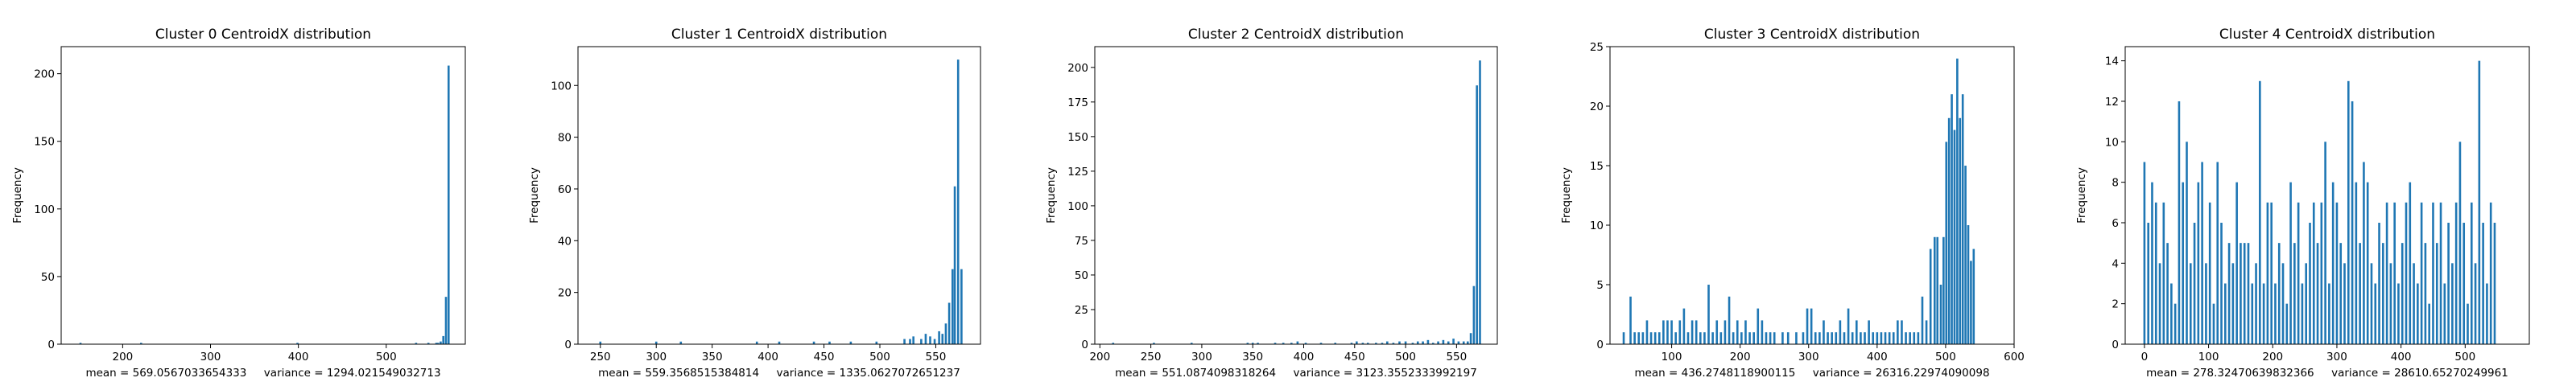  What do you see at coordinates (712, 357) in the screenshot?
I see `x-tick-label: 350` at bounding box center [712, 357].